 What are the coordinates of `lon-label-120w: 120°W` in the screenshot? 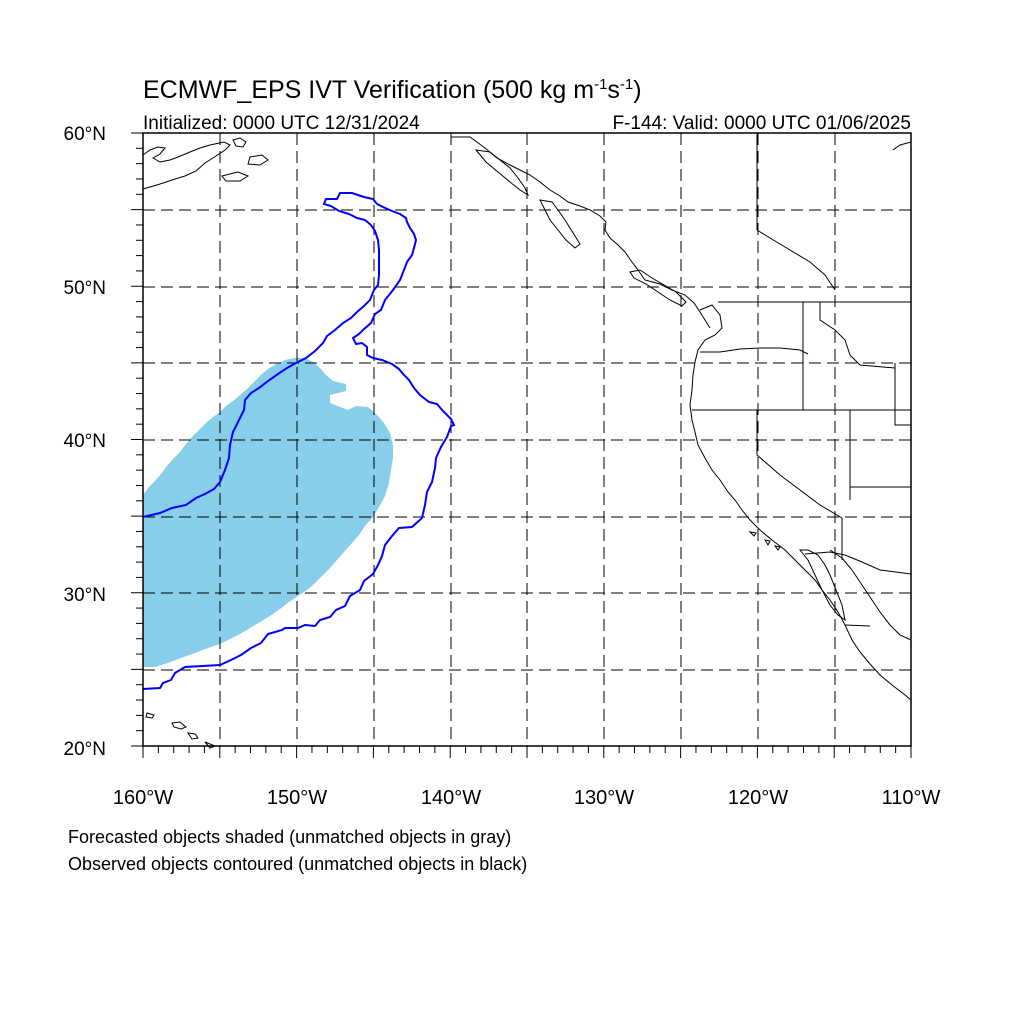 It's located at (758, 798).